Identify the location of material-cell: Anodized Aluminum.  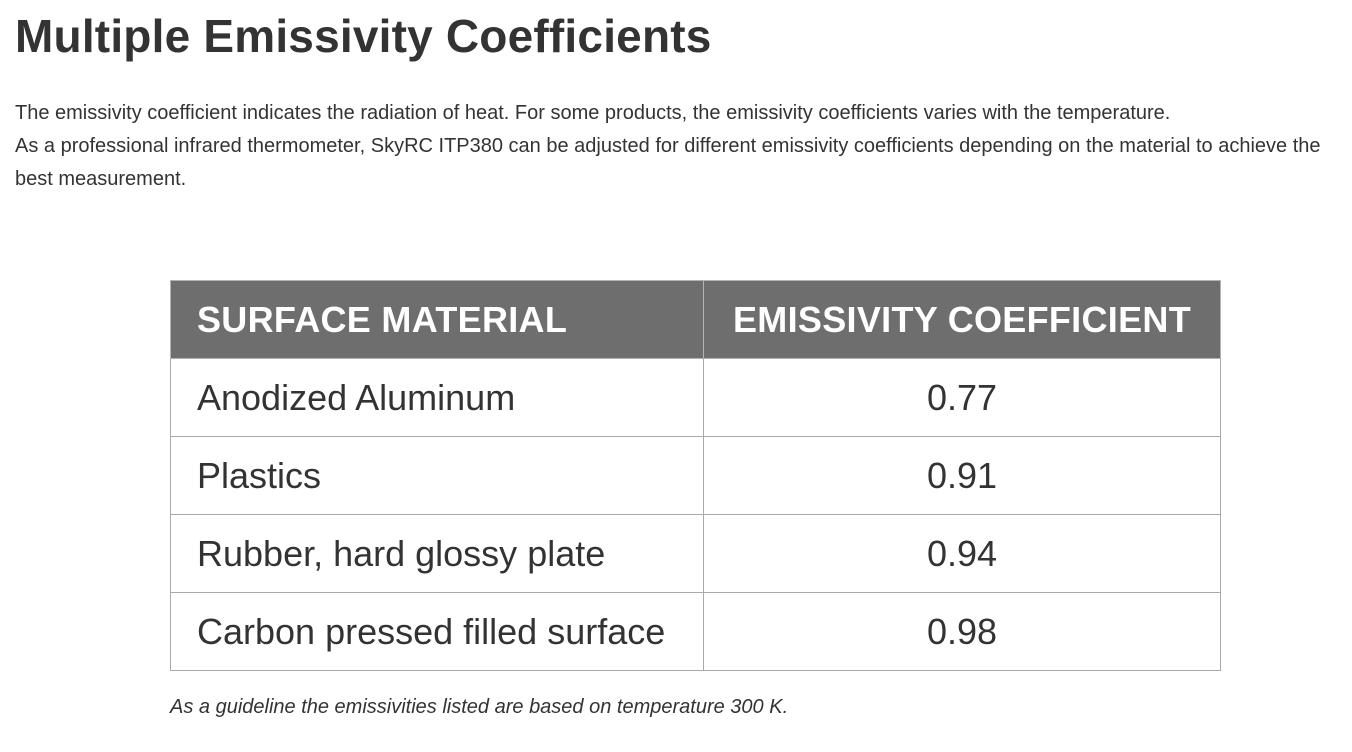
(437, 397).